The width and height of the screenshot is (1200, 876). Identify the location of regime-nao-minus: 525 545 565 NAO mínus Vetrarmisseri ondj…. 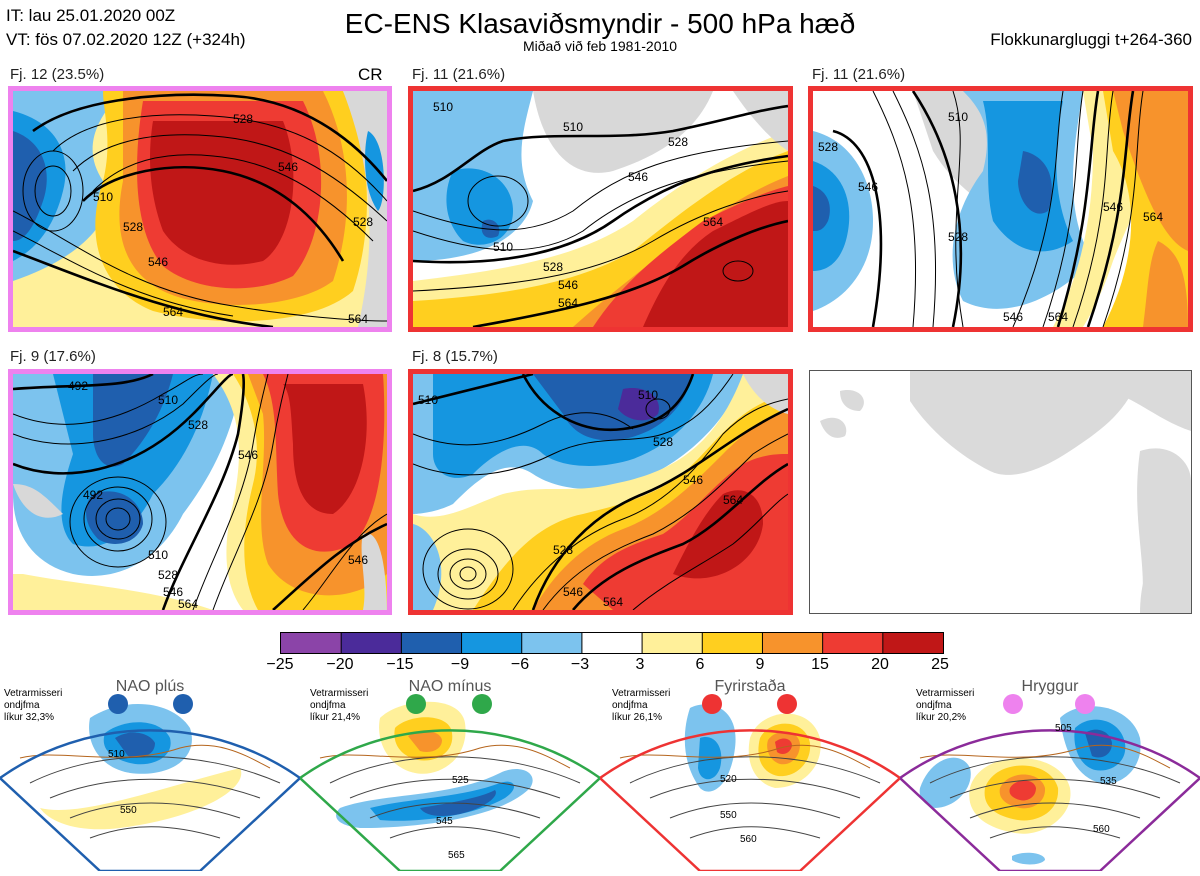
(450, 775).